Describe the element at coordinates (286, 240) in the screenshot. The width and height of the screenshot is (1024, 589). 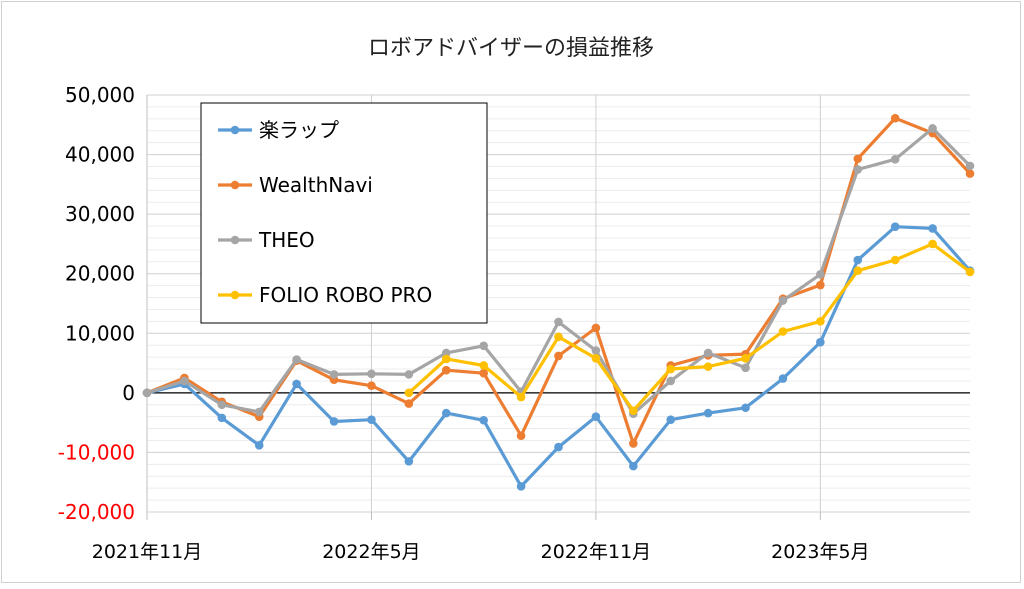
I see `legend-label: THEO` at that location.